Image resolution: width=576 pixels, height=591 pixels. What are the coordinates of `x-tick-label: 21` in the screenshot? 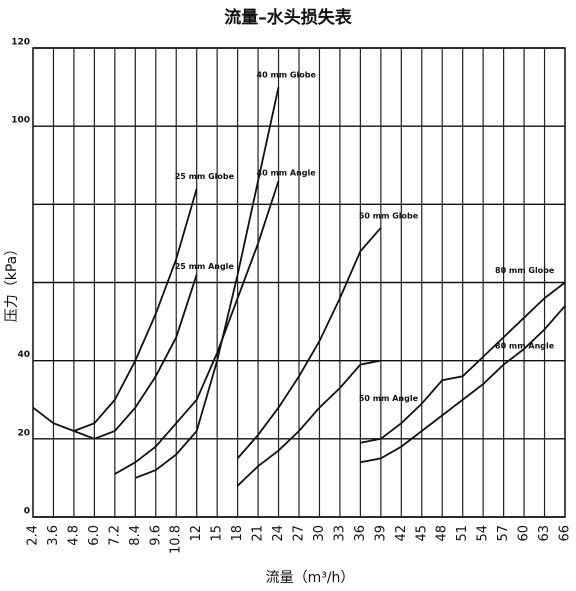 It's located at (258, 533).